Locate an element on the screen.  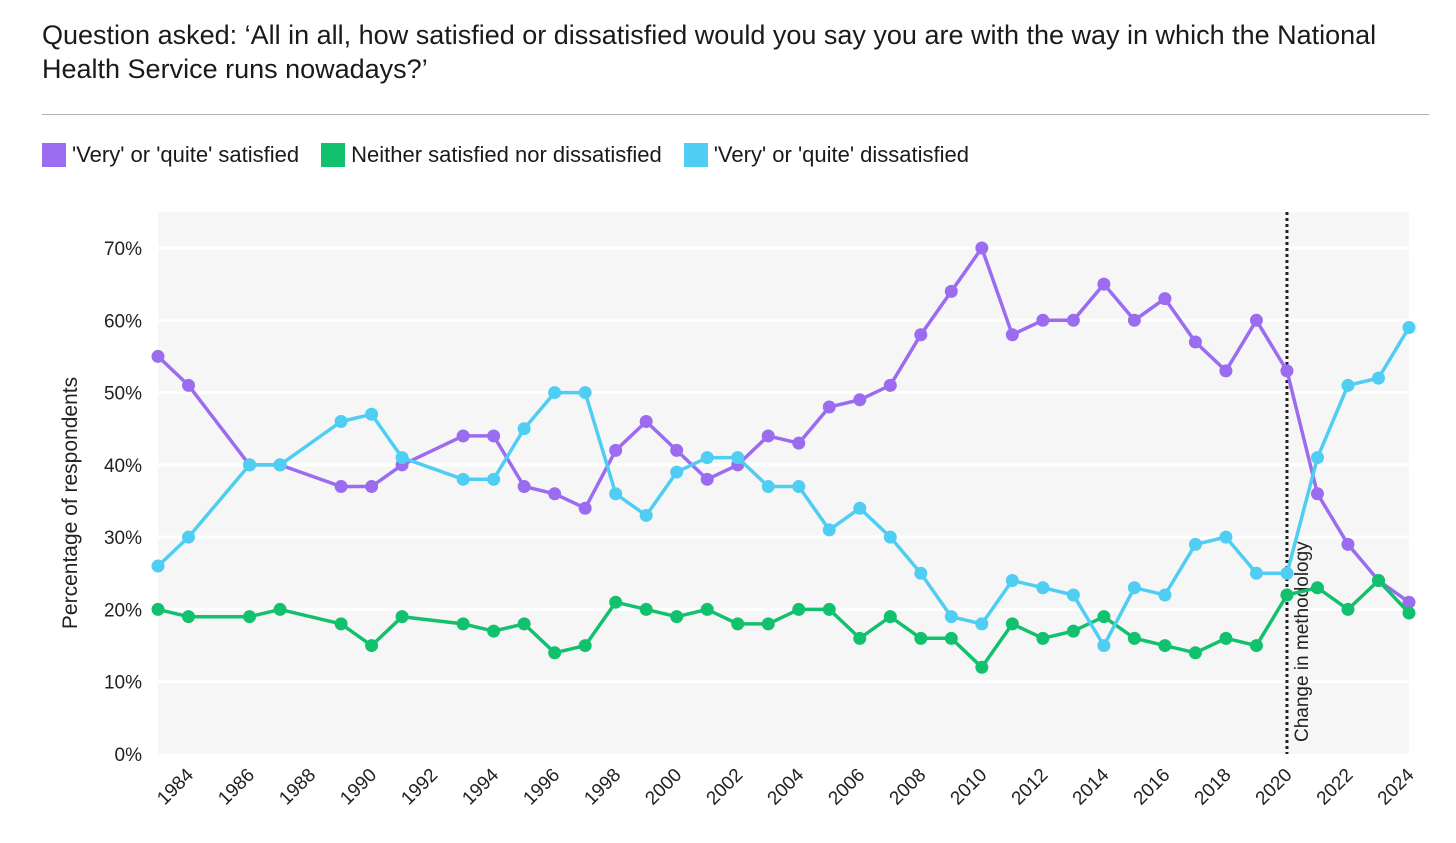
legend-item-neither: Neither satisfied nor dissatisfied is located at coordinates (491, 155).